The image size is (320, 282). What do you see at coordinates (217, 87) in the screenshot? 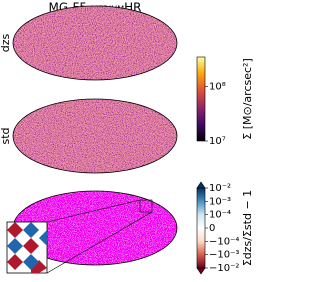
I see `tick-label: 10⁸` at bounding box center [217, 87].